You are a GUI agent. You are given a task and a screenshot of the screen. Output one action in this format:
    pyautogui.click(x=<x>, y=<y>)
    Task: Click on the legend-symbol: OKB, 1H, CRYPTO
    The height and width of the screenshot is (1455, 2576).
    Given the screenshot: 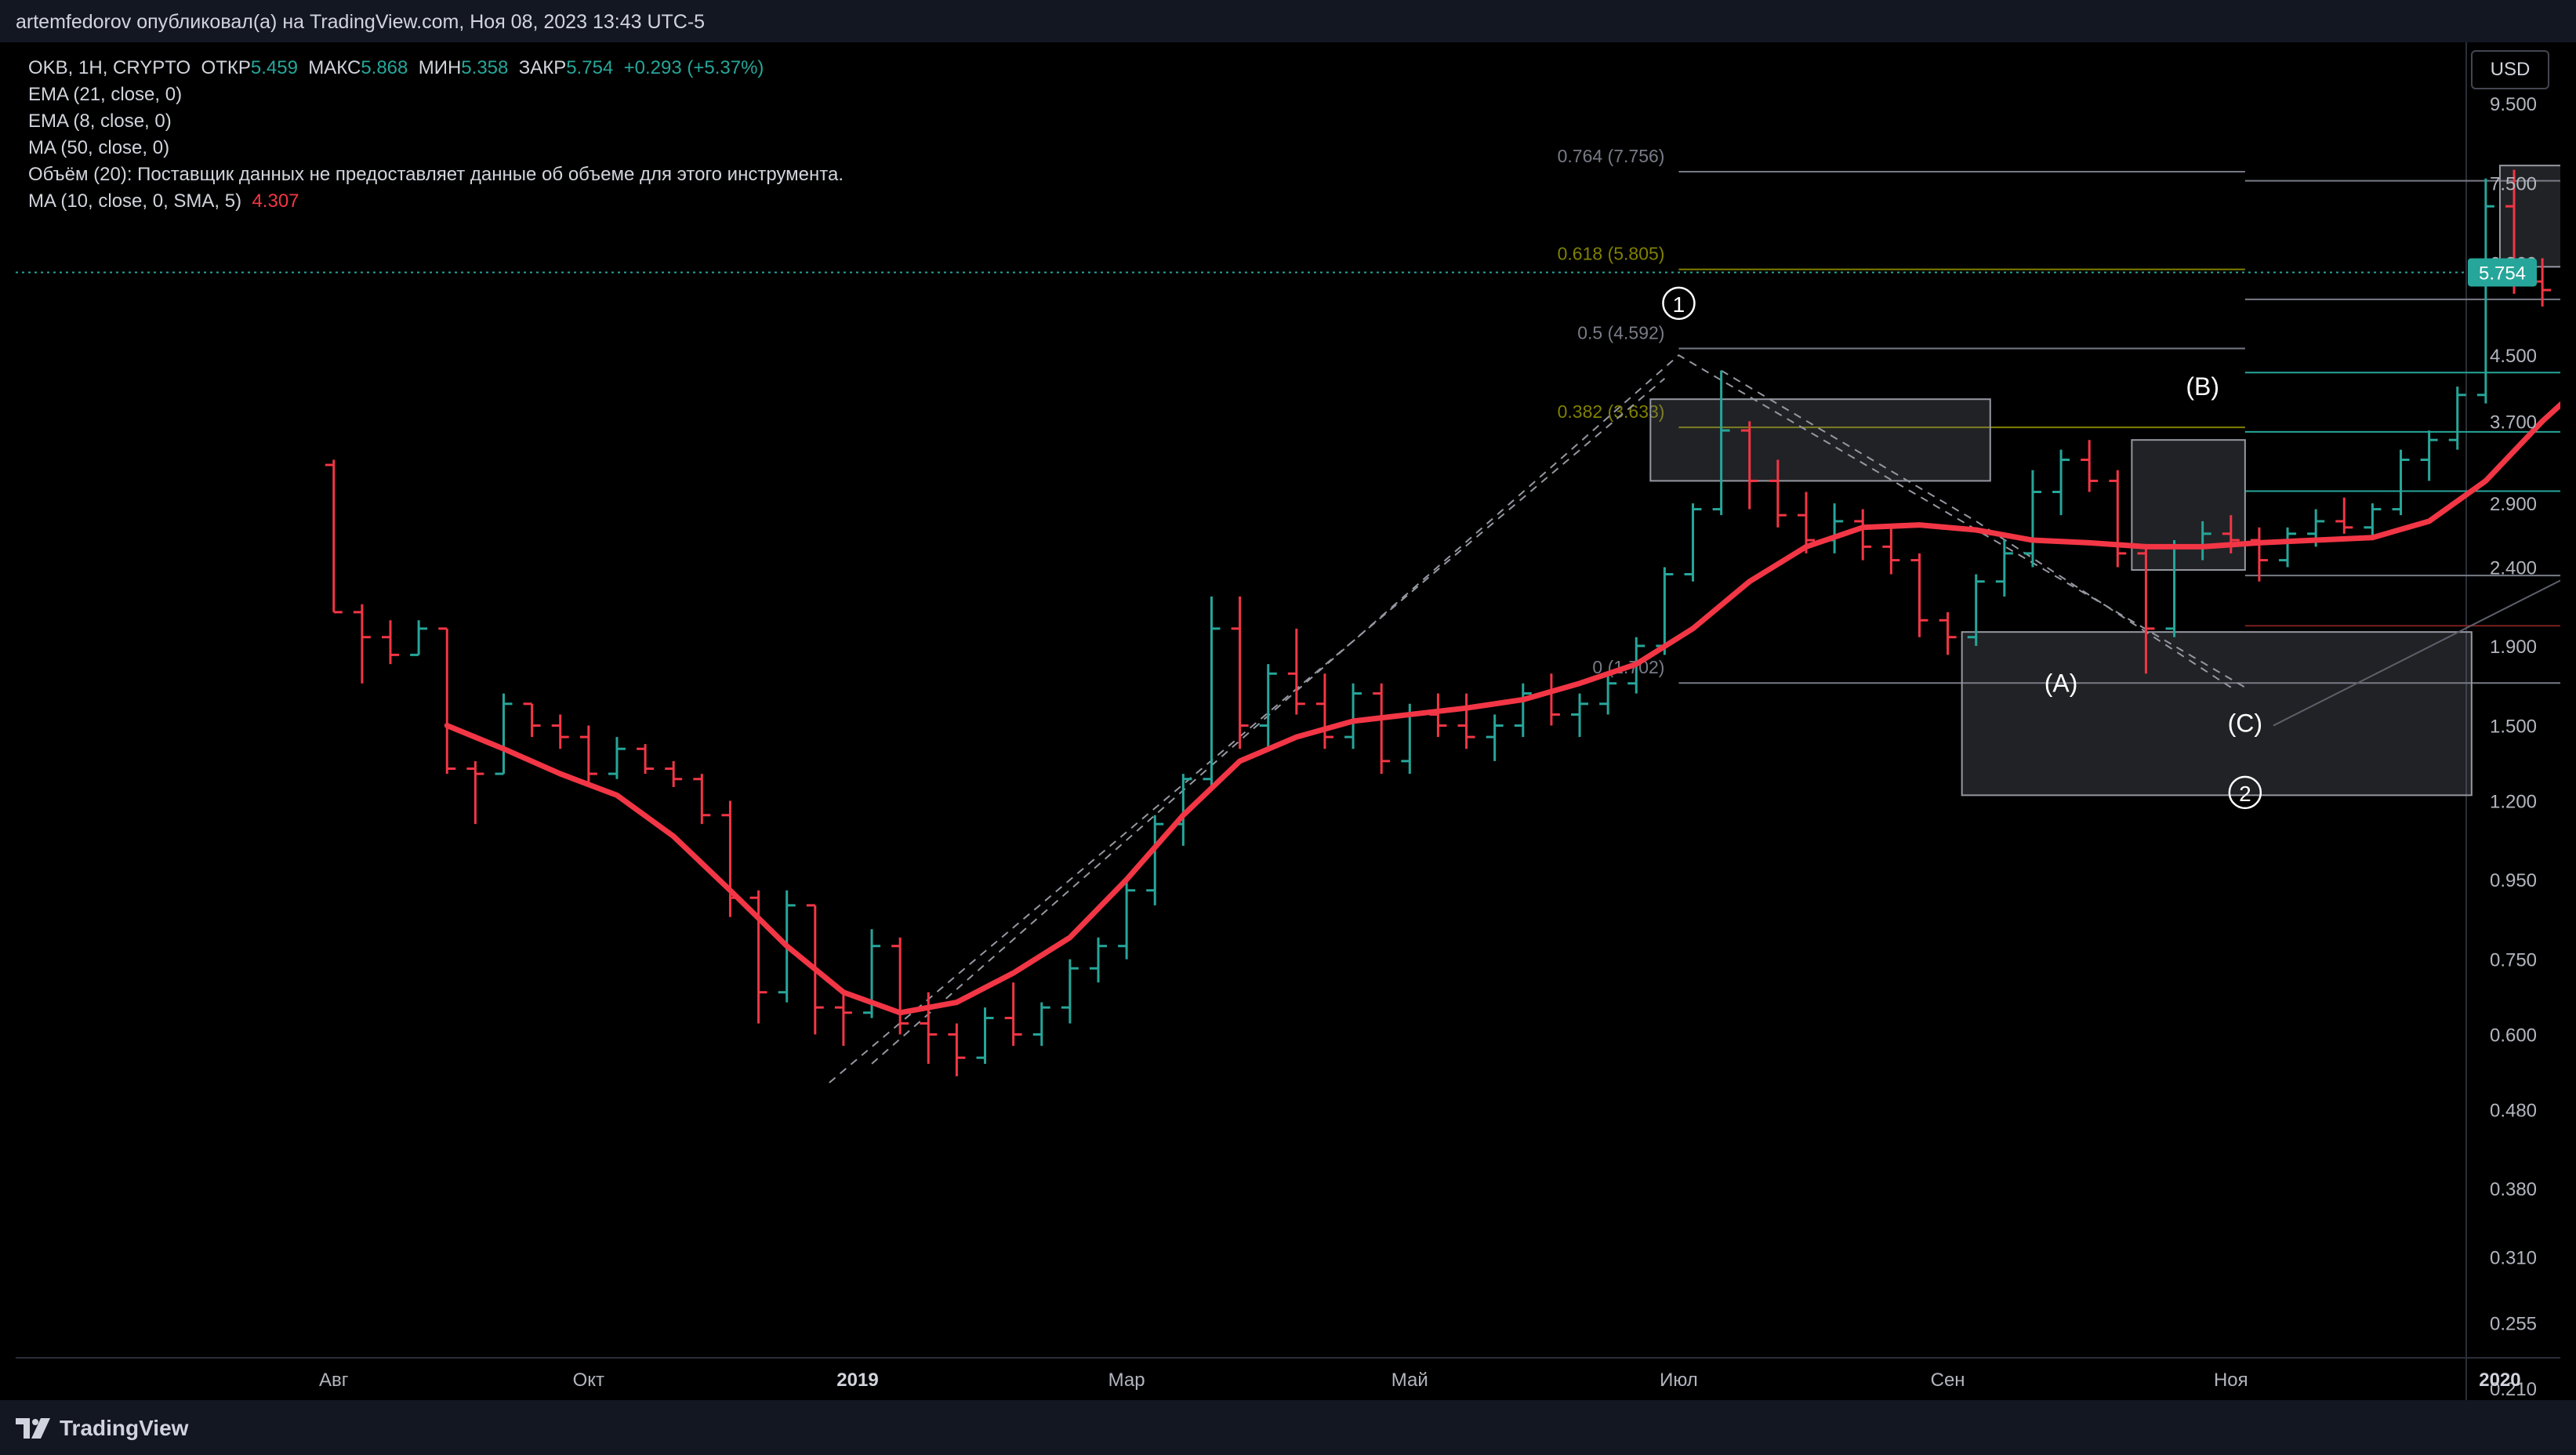 What is the action you would take?
    pyautogui.click(x=110, y=67)
    